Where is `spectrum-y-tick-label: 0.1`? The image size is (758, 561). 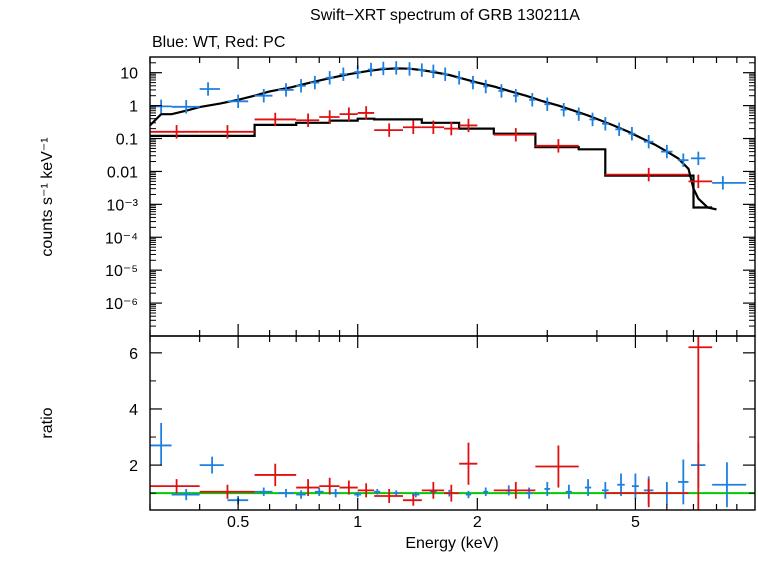
spectrum-y-tick-label: 0.1 is located at coordinates (127, 140).